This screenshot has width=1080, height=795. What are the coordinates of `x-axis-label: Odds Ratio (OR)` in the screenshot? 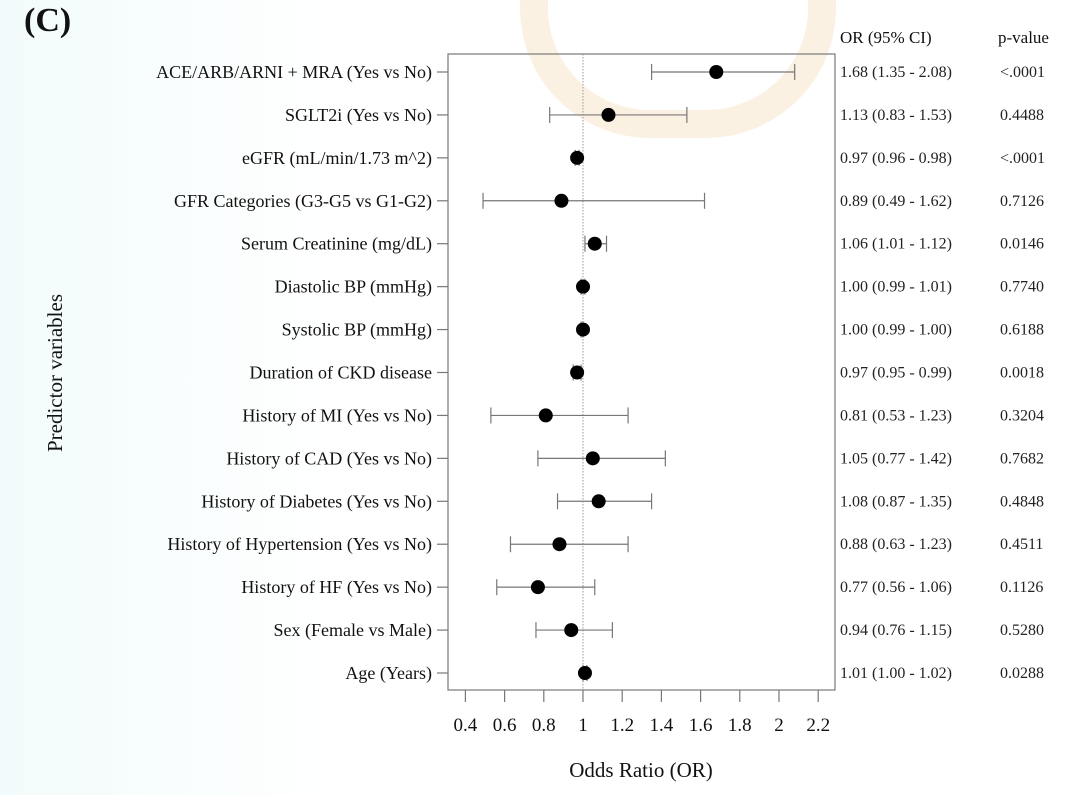 It's located at (641, 770).